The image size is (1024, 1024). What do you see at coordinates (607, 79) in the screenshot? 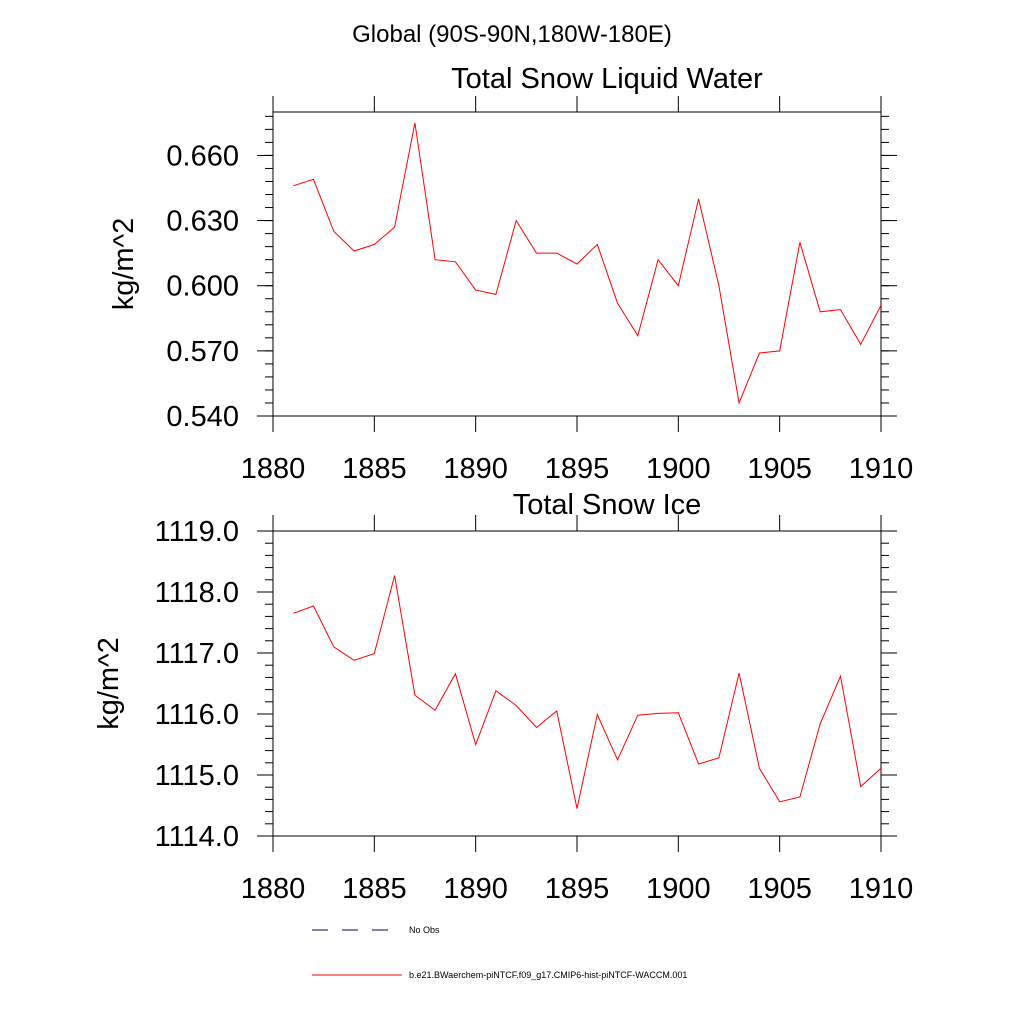
I see `chart-title: Total Snow Liquid Water` at bounding box center [607, 79].